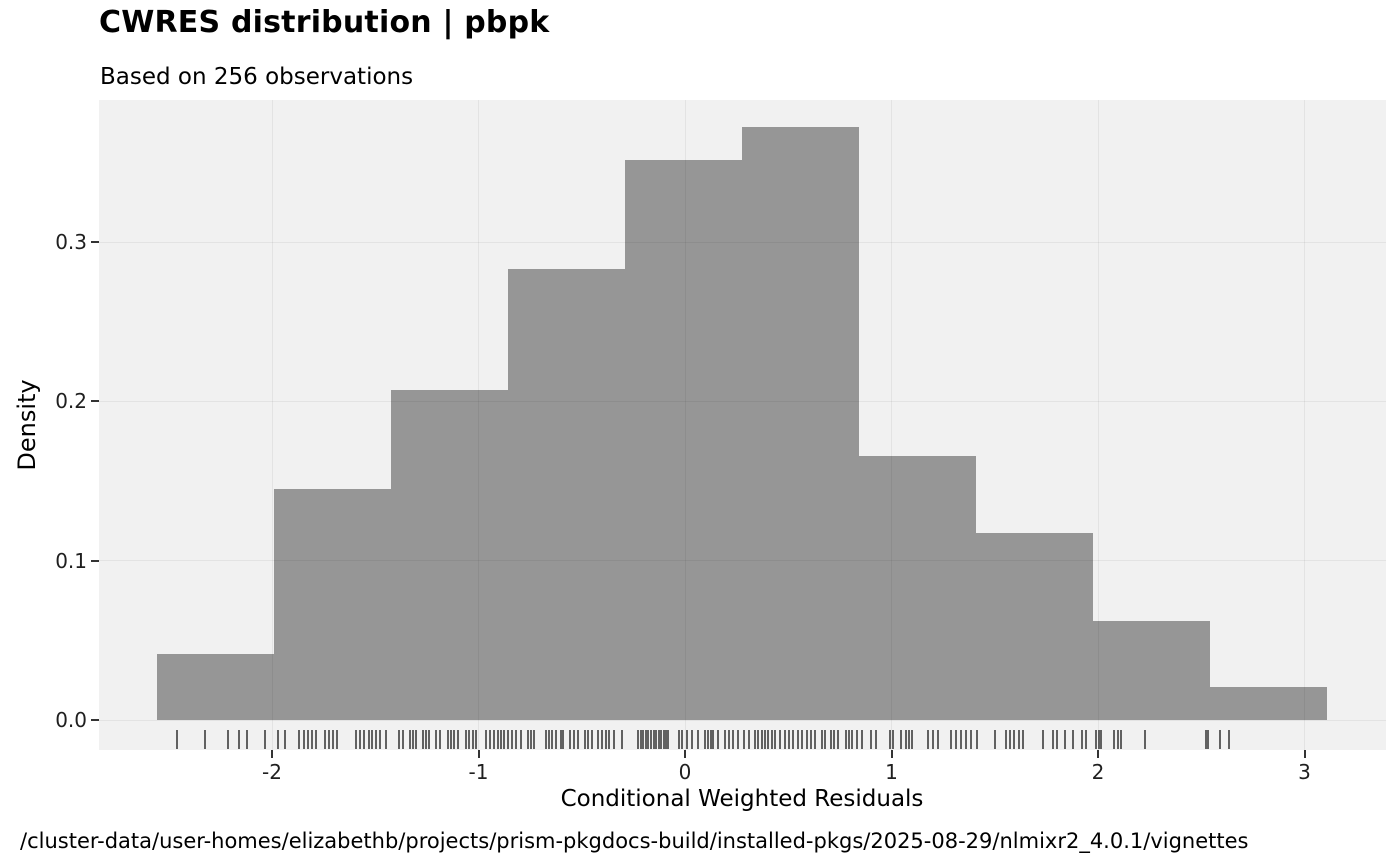 The image size is (1400, 865). Describe the element at coordinates (324, 22) in the screenshot. I see `chart-title: CWRES distribution | pbpk` at that location.